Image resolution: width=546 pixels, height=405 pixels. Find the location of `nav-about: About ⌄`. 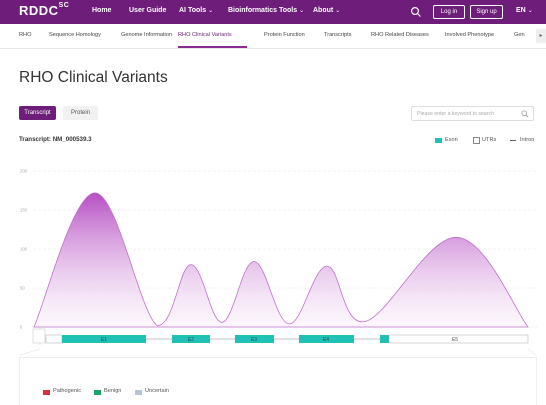

nav-about: About ⌄ is located at coordinates (327, 10).